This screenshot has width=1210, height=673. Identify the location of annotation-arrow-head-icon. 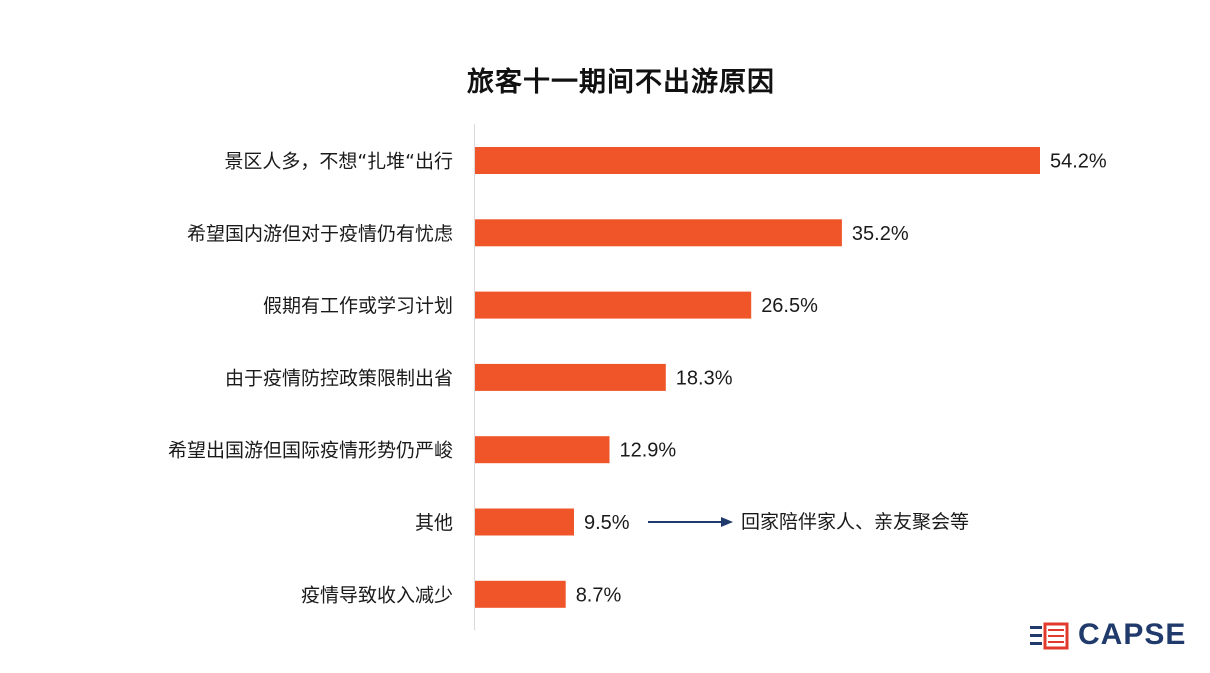
(727, 522).